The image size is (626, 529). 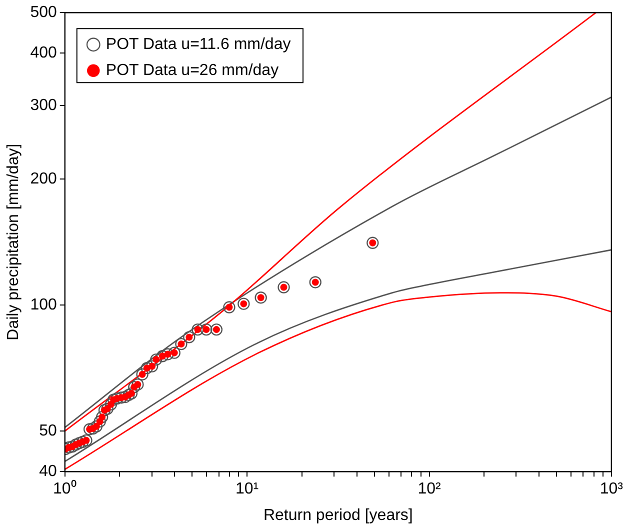 What do you see at coordinates (64, 489) in the screenshot?
I see `x-tick-label: 10⁰` at bounding box center [64, 489].